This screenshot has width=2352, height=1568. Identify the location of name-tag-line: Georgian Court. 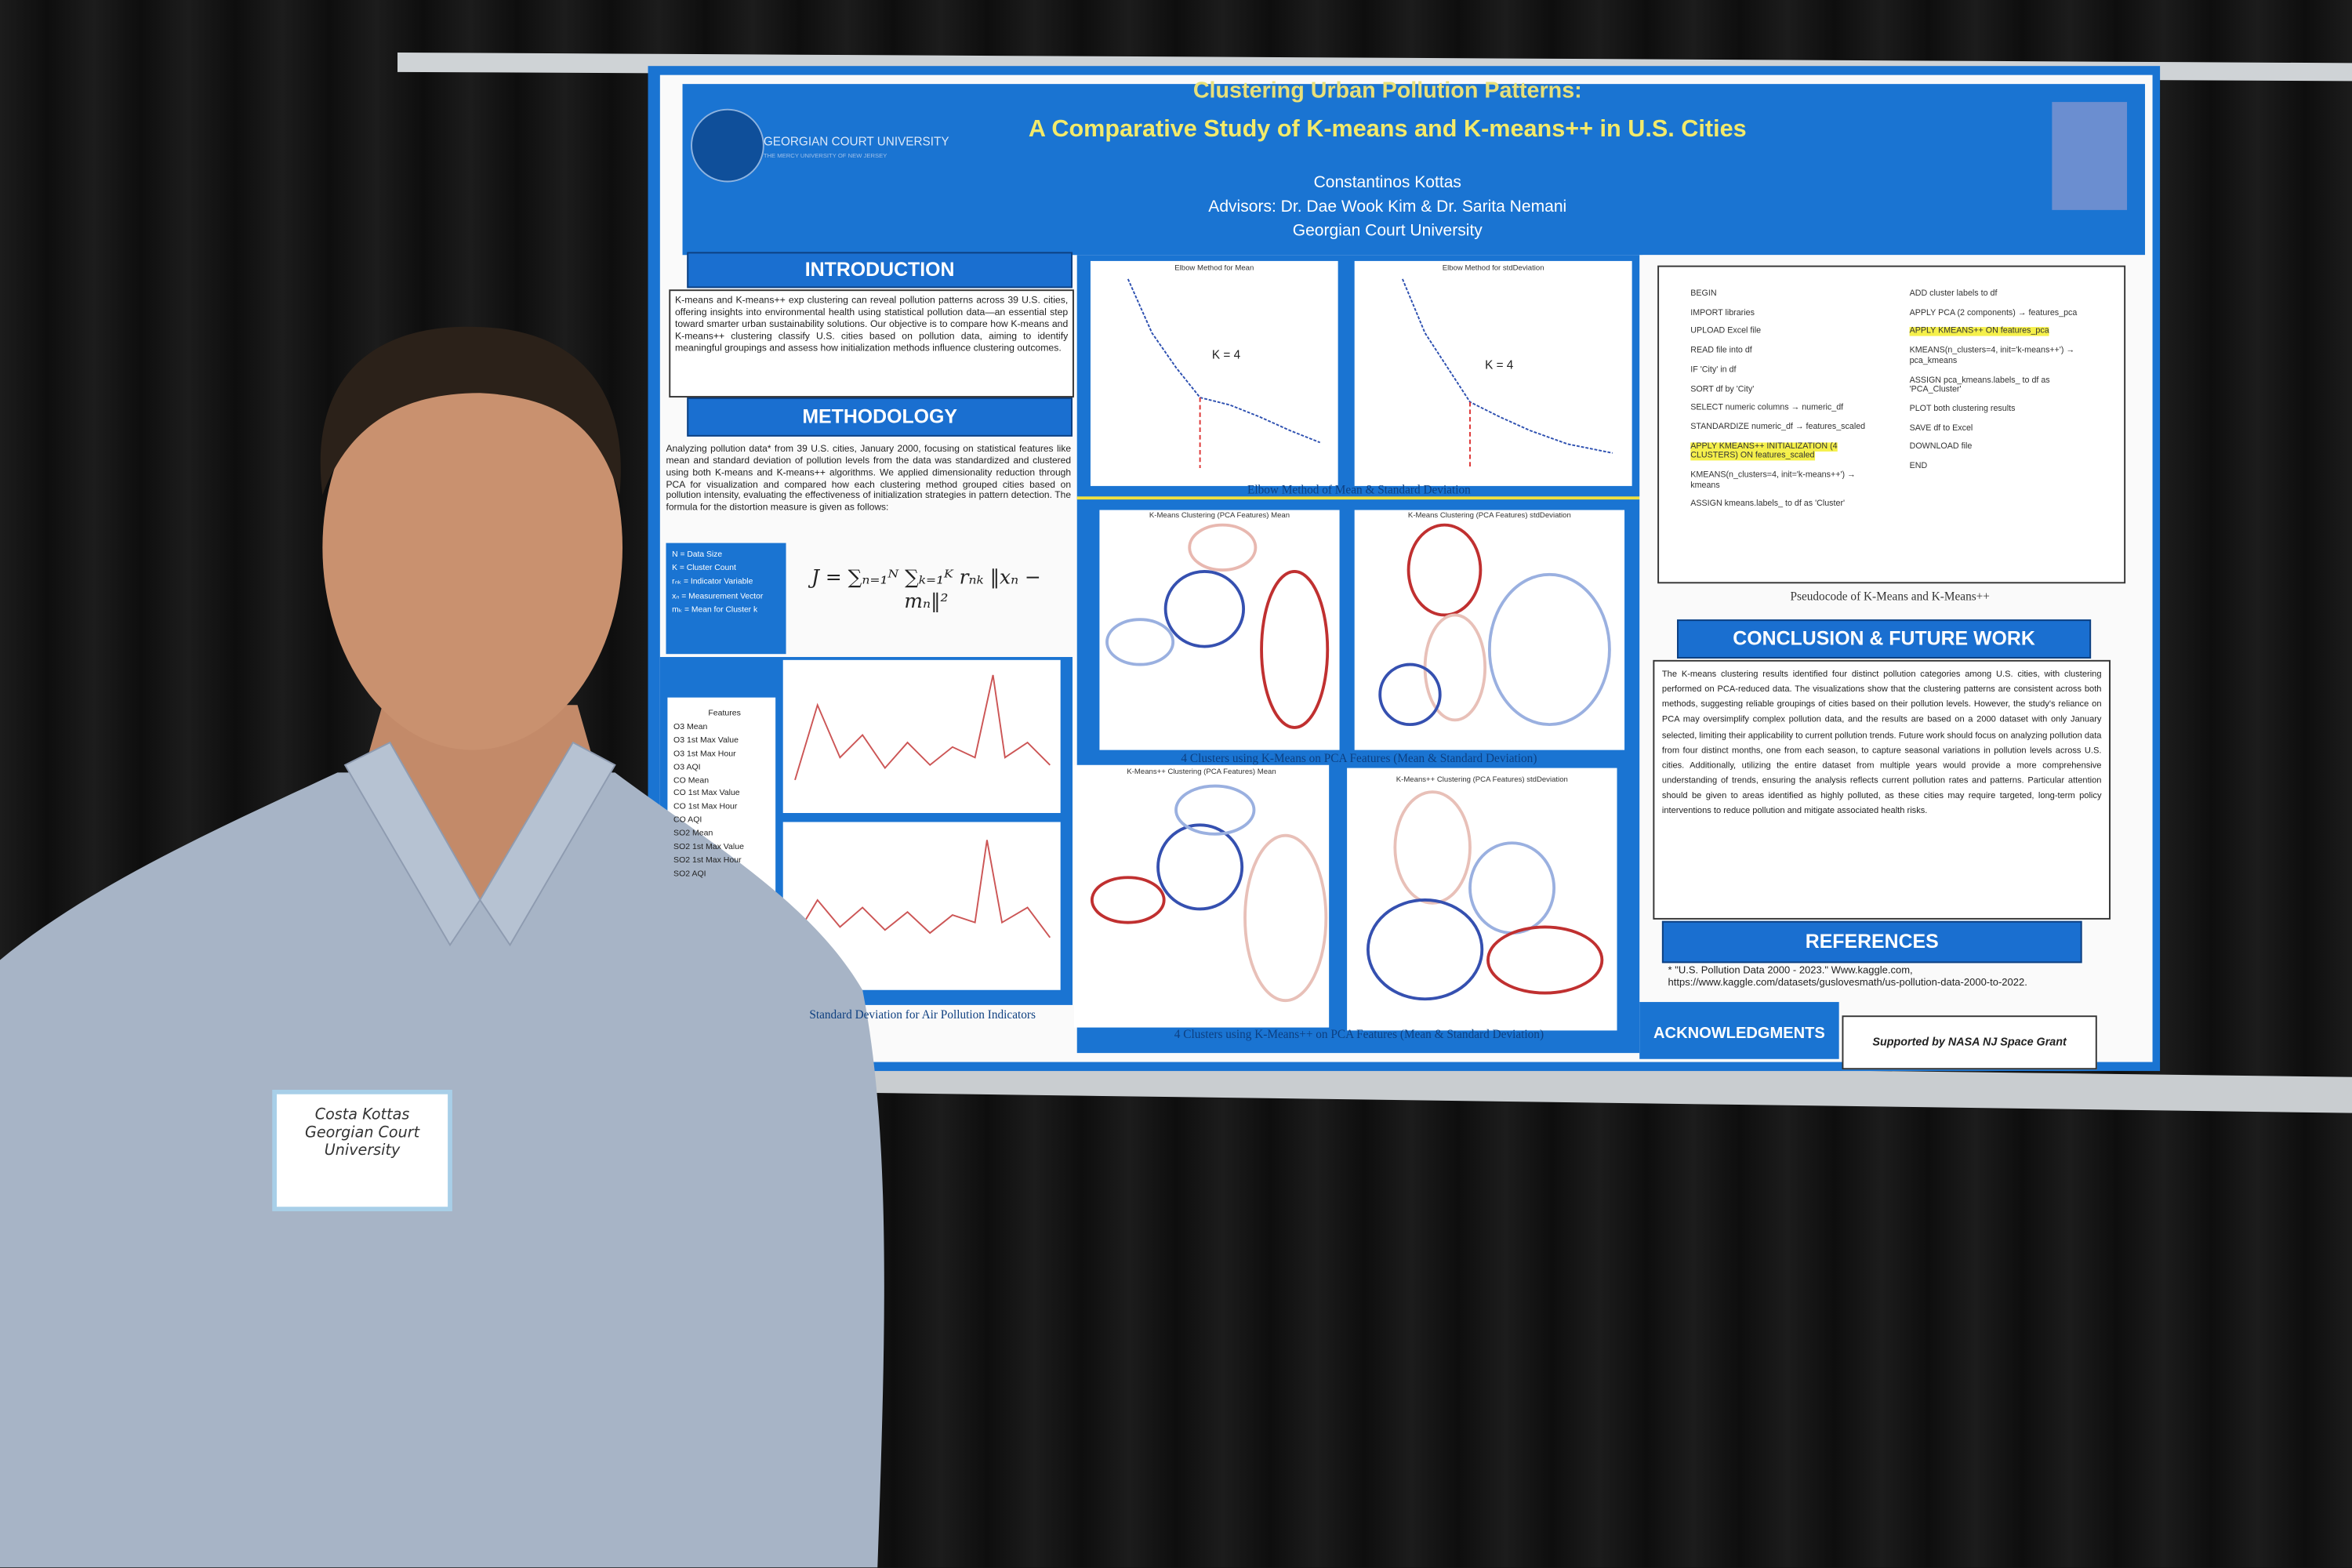
(362, 1133).